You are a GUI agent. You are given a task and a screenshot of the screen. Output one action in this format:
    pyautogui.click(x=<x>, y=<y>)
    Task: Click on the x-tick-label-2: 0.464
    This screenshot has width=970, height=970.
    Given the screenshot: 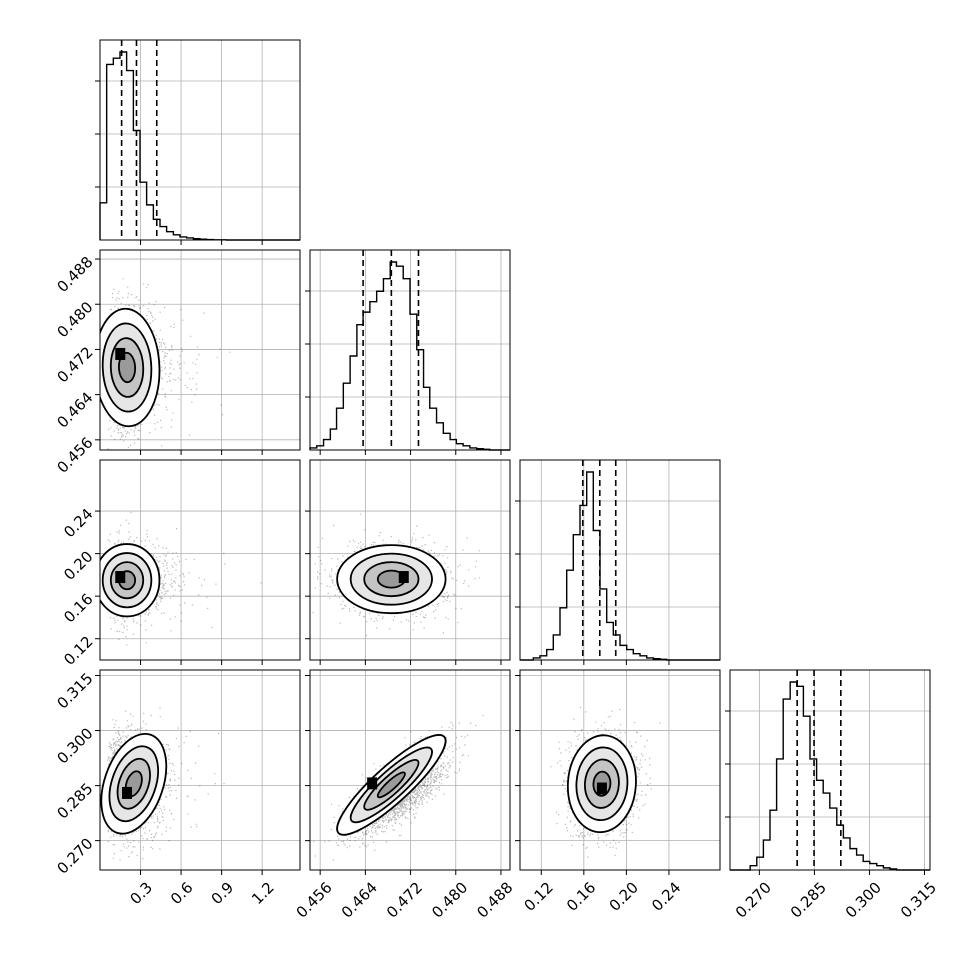 What is the action you would take?
    pyautogui.click(x=359, y=899)
    